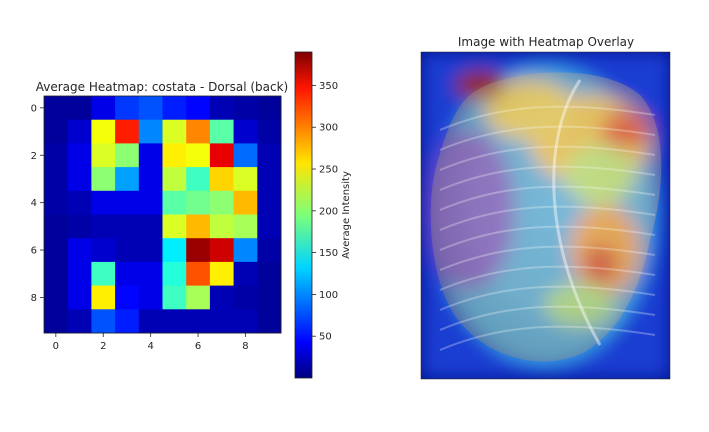 The width and height of the screenshot is (709, 432). What do you see at coordinates (328, 128) in the screenshot?
I see `colorbar-tick-label: 300` at bounding box center [328, 128].